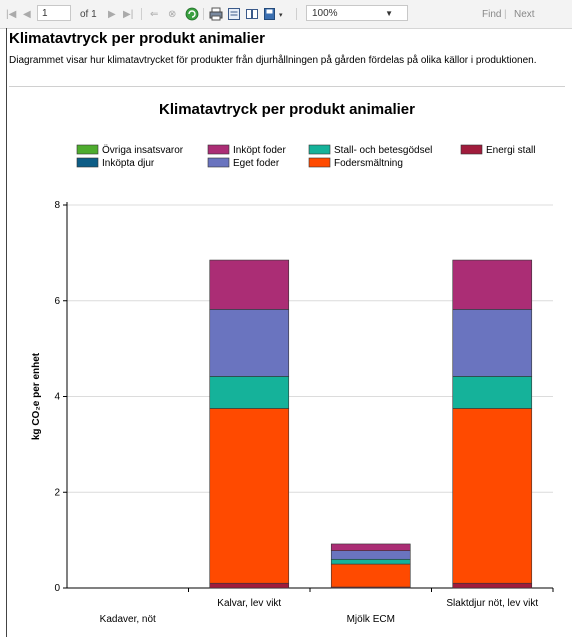  Describe the element at coordinates (234, 14) in the screenshot. I see `print-layout-icon` at that location.